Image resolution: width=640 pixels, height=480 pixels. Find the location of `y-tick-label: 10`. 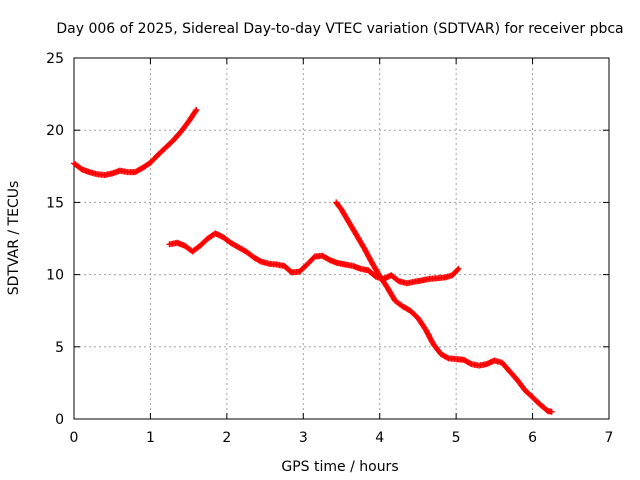

y-tick-label: 10 is located at coordinates (55, 276).